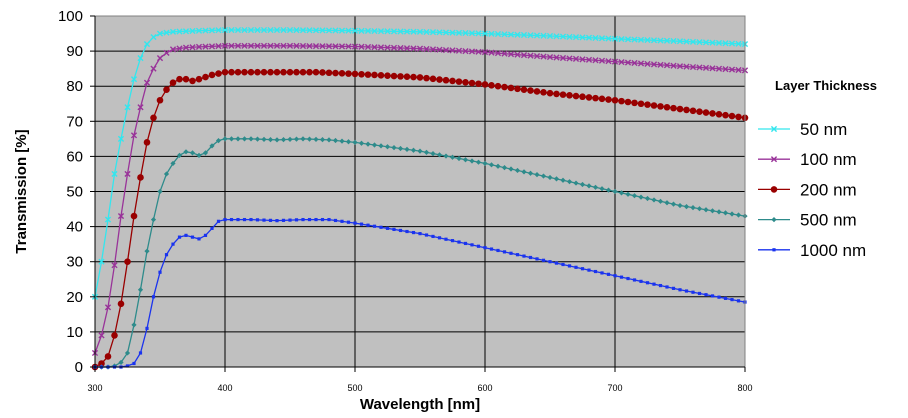 Image resolution: width=908 pixels, height=418 pixels. What do you see at coordinates (828, 189) in the screenshot?
I see `legend-label: 200 nm` at bounding box center [828, 189].